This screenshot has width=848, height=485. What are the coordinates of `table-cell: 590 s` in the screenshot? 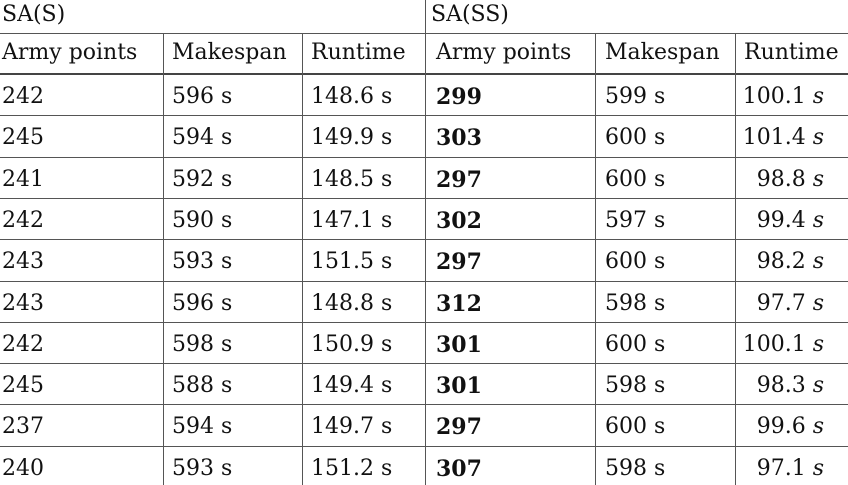 It's located at (202, 220).